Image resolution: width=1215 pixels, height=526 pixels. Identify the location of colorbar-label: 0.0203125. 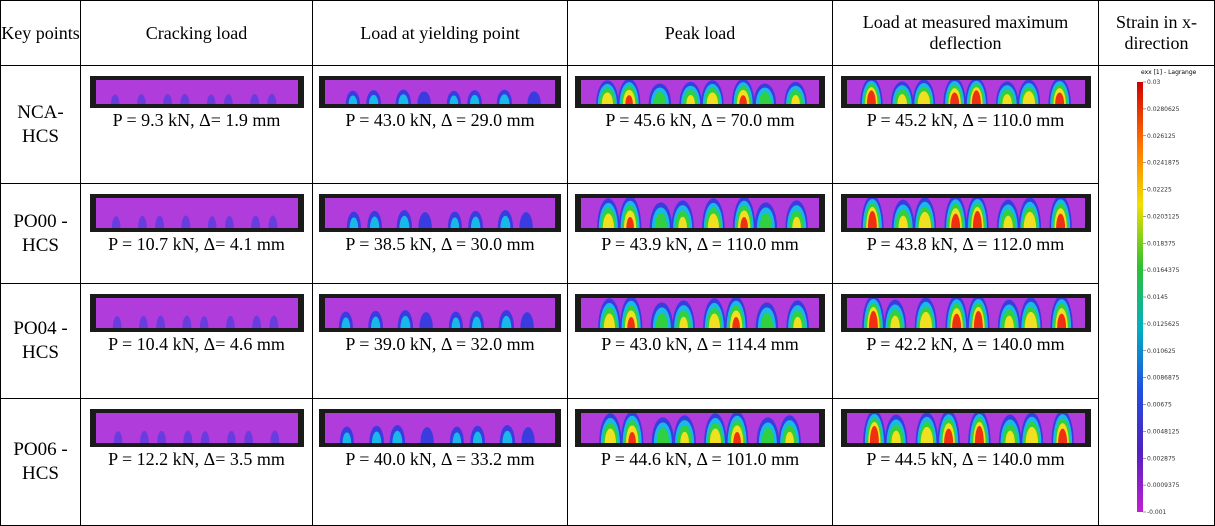
(1163, 216).